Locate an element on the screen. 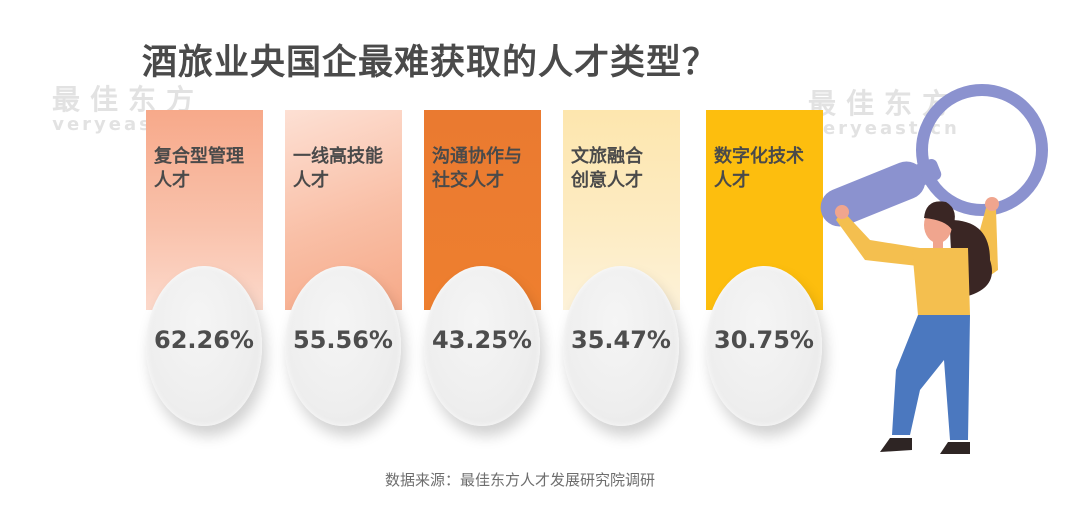 Image resolution: width=1080 pixels, height=523 pixels. value-oval: 35.47% is located at coordinates (621, 346).